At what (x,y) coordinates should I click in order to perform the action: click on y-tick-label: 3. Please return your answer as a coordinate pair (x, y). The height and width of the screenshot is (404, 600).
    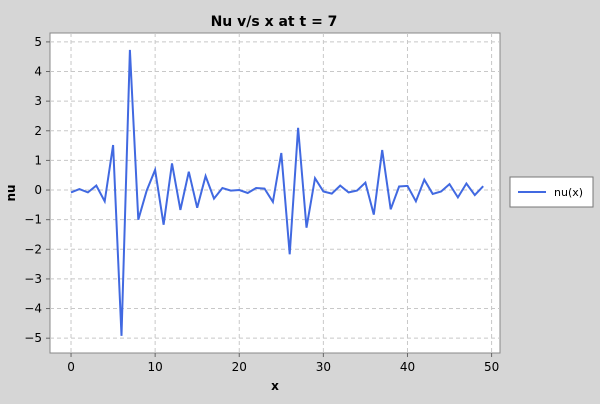
    Looking at the image, I should click on (38, 101).